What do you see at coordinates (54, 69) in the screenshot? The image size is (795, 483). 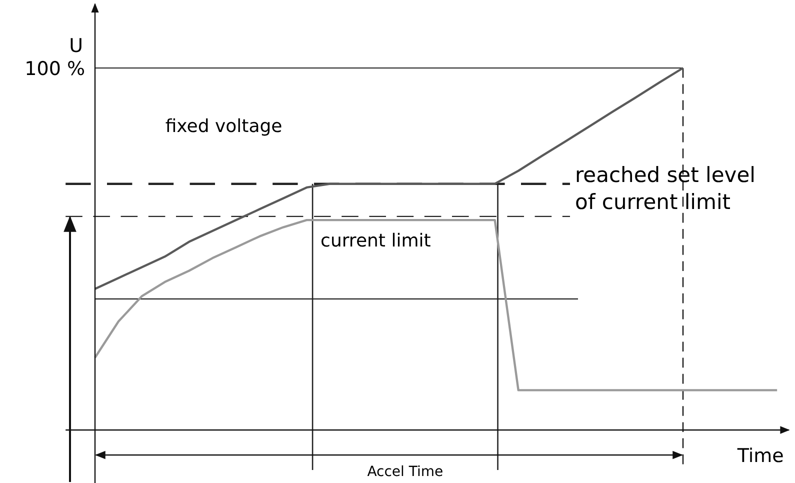 I see `ref-line-label: 100 %` at bounding box center [54, 69].